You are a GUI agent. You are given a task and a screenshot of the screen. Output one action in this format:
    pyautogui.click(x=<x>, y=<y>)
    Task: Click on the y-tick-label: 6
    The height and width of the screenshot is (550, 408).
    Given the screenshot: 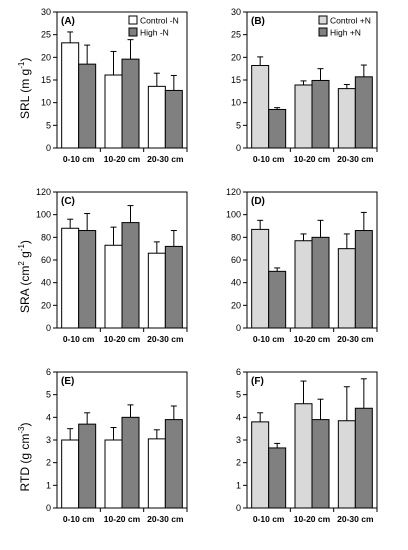 What is the action you would take?
    pyautogui.click(x=238, y=372)
    